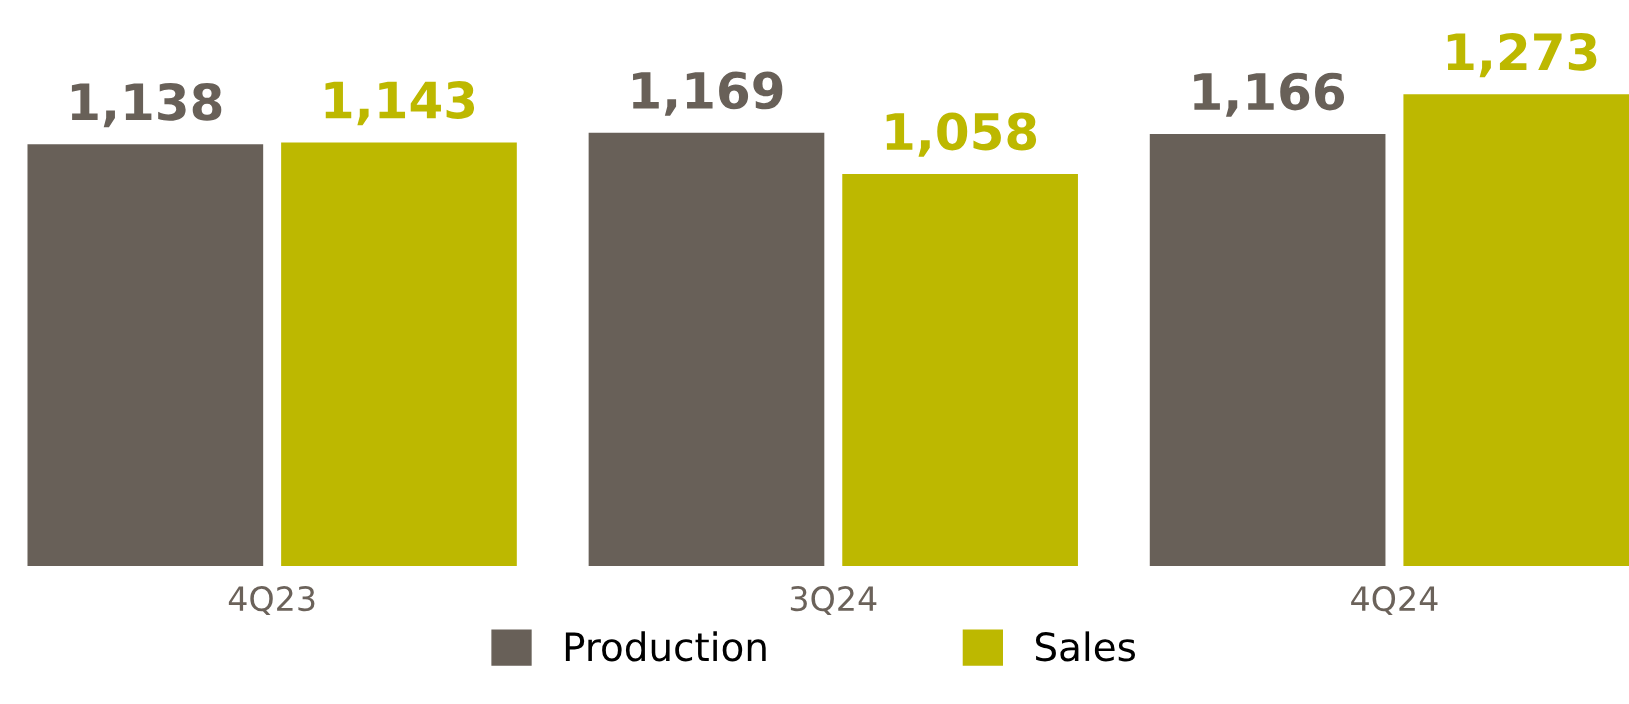 The width and height of the screenshot is (1629, 704). What do you see at coordinates (665, 646) in the screenshot?
I see `legend-label: Production` at bounding box center [665, 646].